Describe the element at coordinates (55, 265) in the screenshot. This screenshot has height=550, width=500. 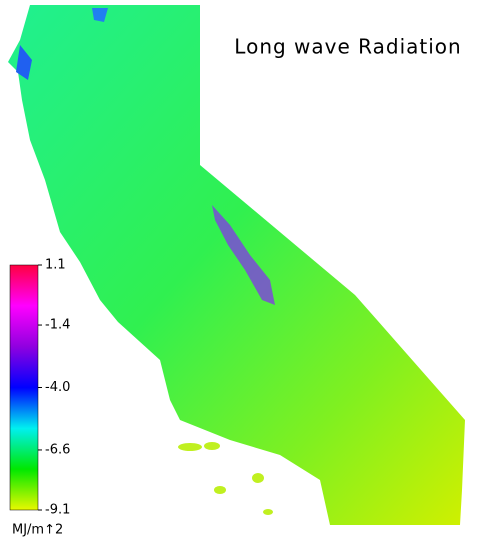
I see `colorbar-tick-label: 1.1` at that location.